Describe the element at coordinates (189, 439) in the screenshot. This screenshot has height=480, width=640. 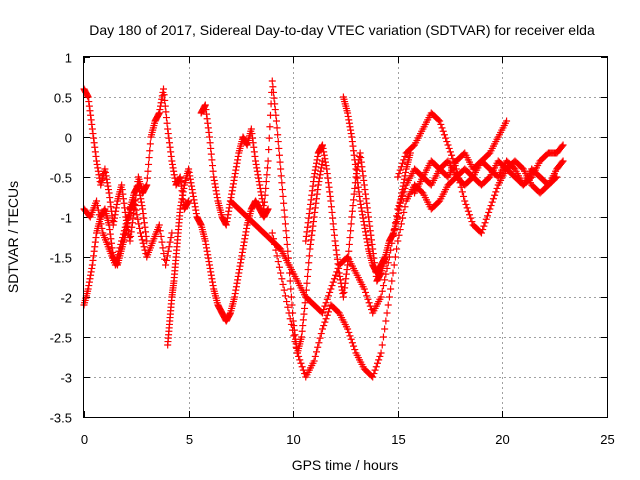
I see `x-tick-label: 5` at that location.